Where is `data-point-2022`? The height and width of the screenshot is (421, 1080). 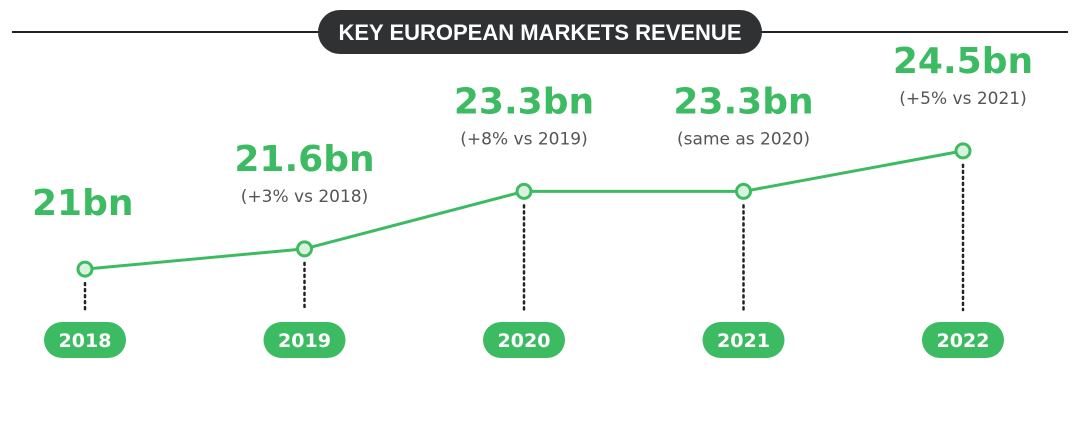 data-point-2022 is located at coordinates (963, 151).